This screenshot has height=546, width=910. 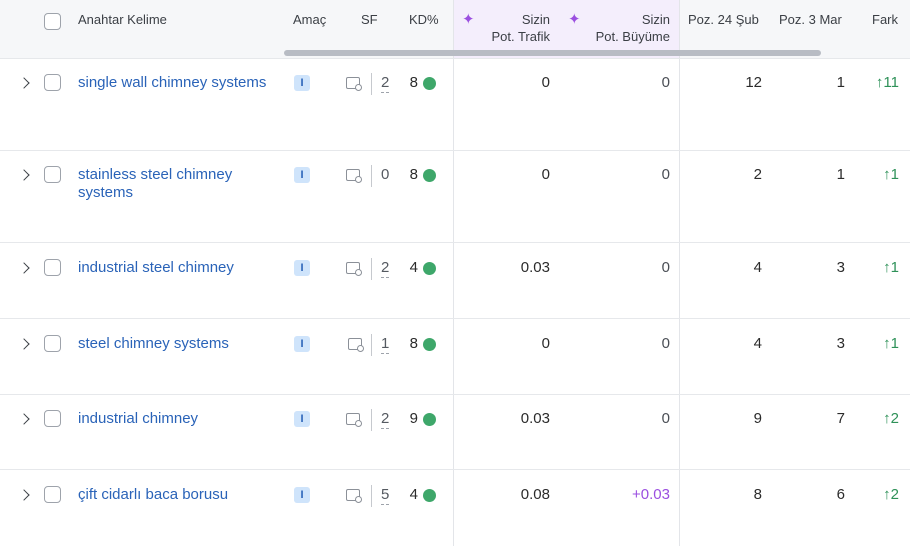 What do you see at coordinates (520, 36) in the screenshot?
I see `header-traffic-line2: Pot. Trafik` at bounding box center [520, 36].